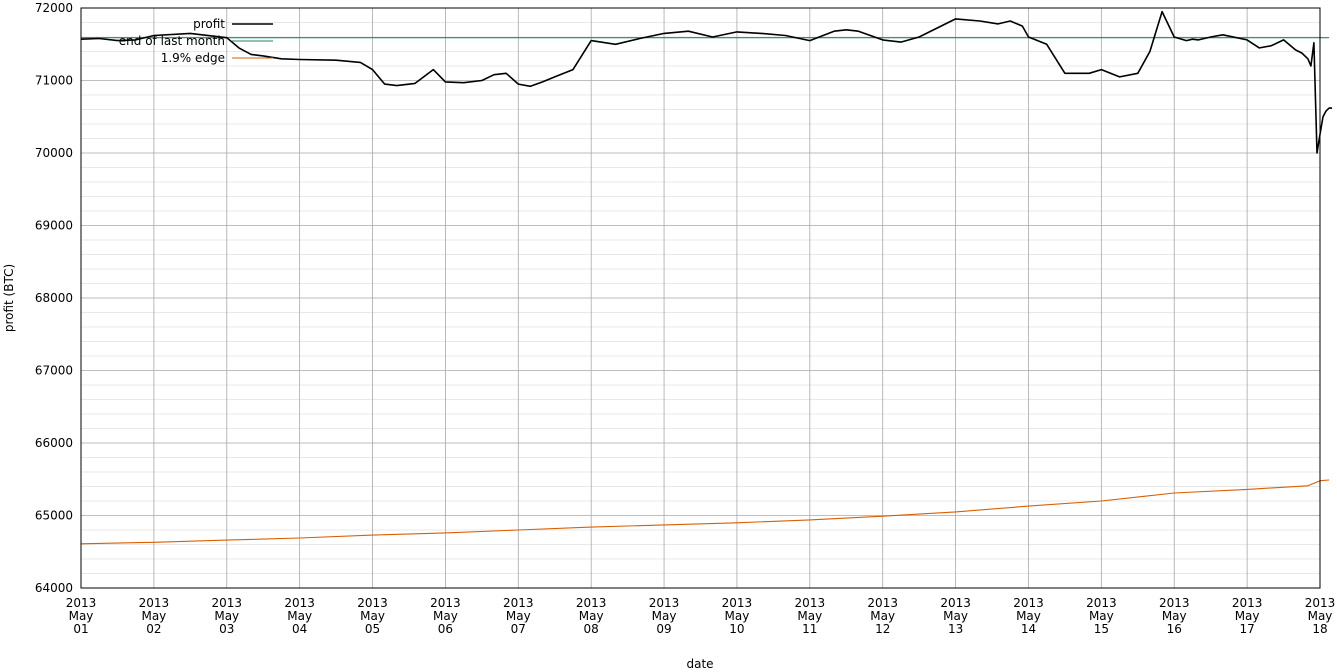 The height and width of the screenshot is (672, 1337). What do you see at coordinates (80, 629) in the screenshot?
I see `x-tick-label: 01` at bounding box center [80, 629].